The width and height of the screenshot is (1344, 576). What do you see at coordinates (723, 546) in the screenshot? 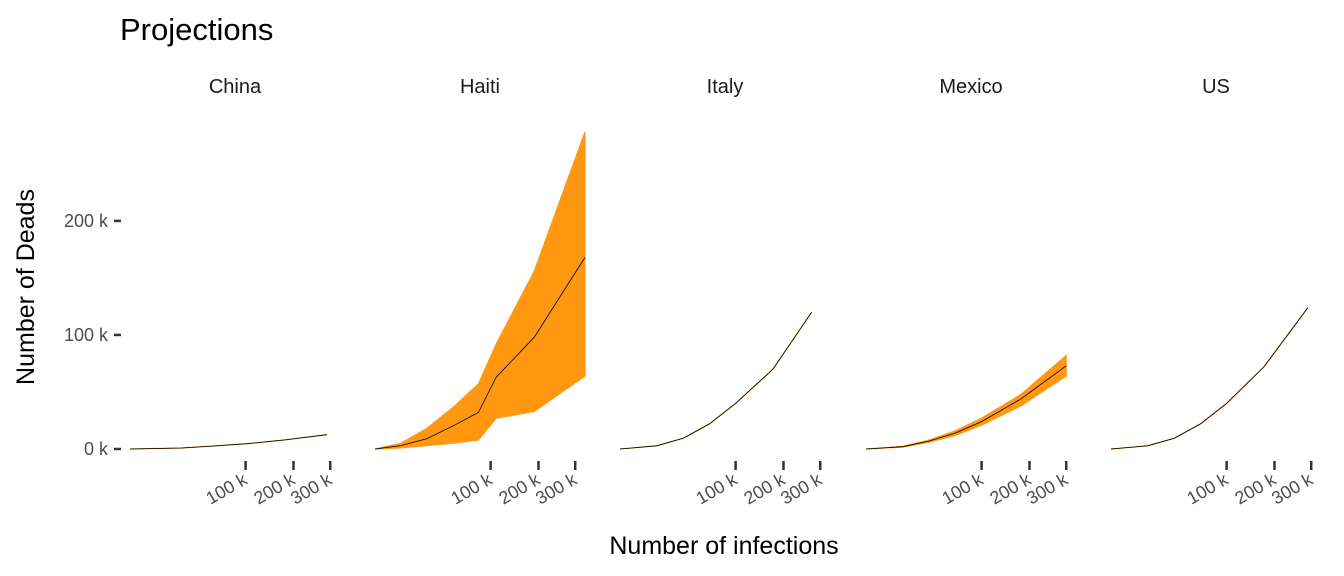
I see `x-axis-title: Number of infections` at bounding box center [723, 546].